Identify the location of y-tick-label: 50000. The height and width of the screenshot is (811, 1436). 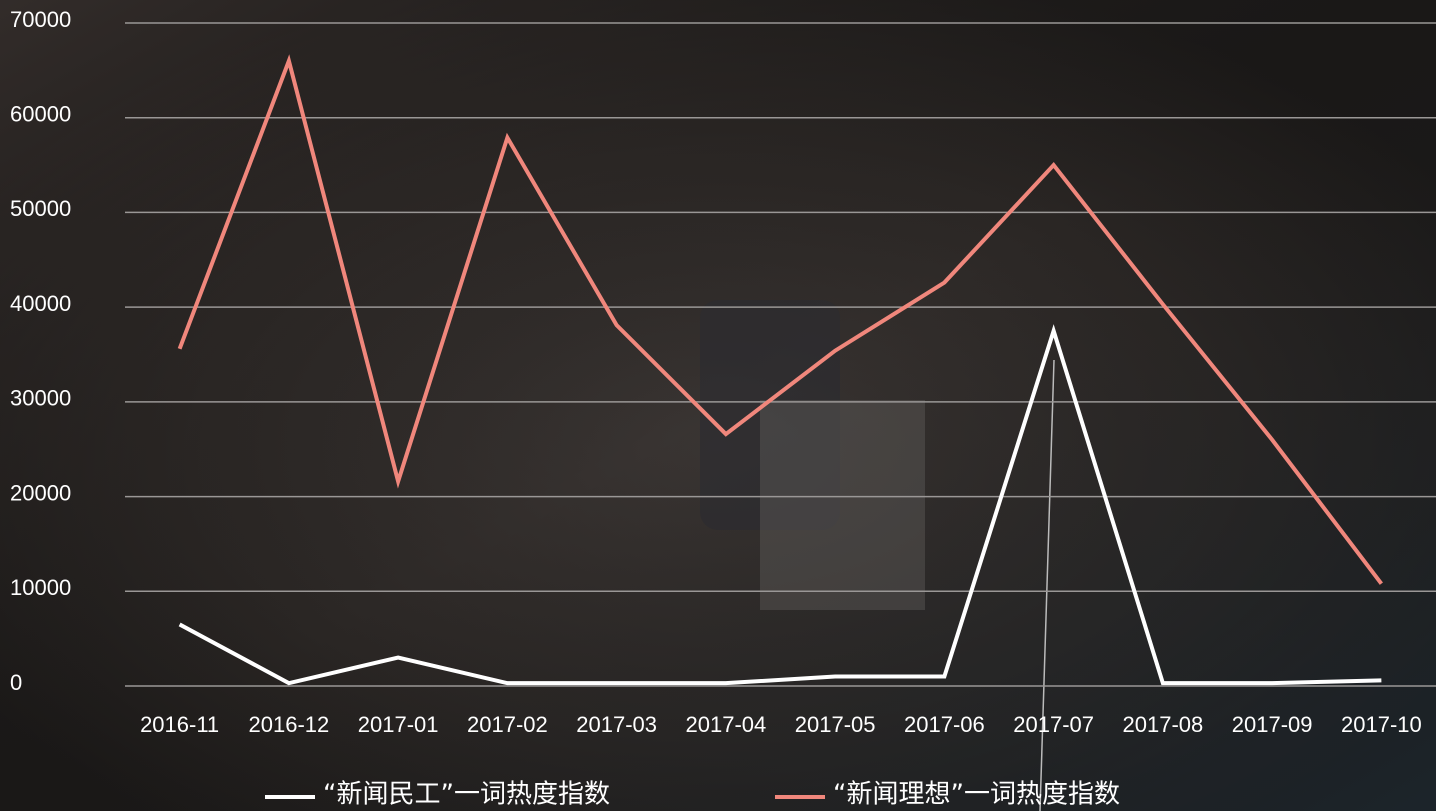
(40, 208).